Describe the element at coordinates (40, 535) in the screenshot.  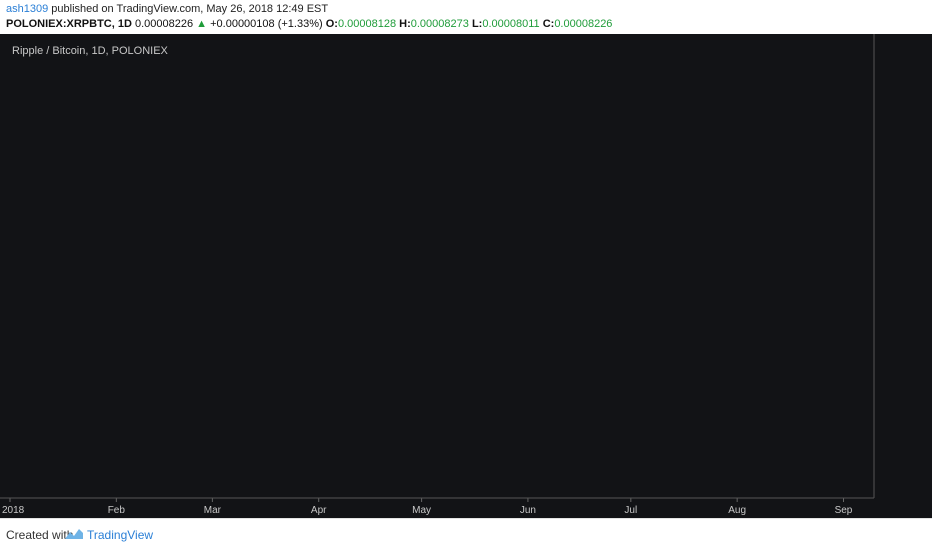
I see `created-with-text: Created with` at that location.